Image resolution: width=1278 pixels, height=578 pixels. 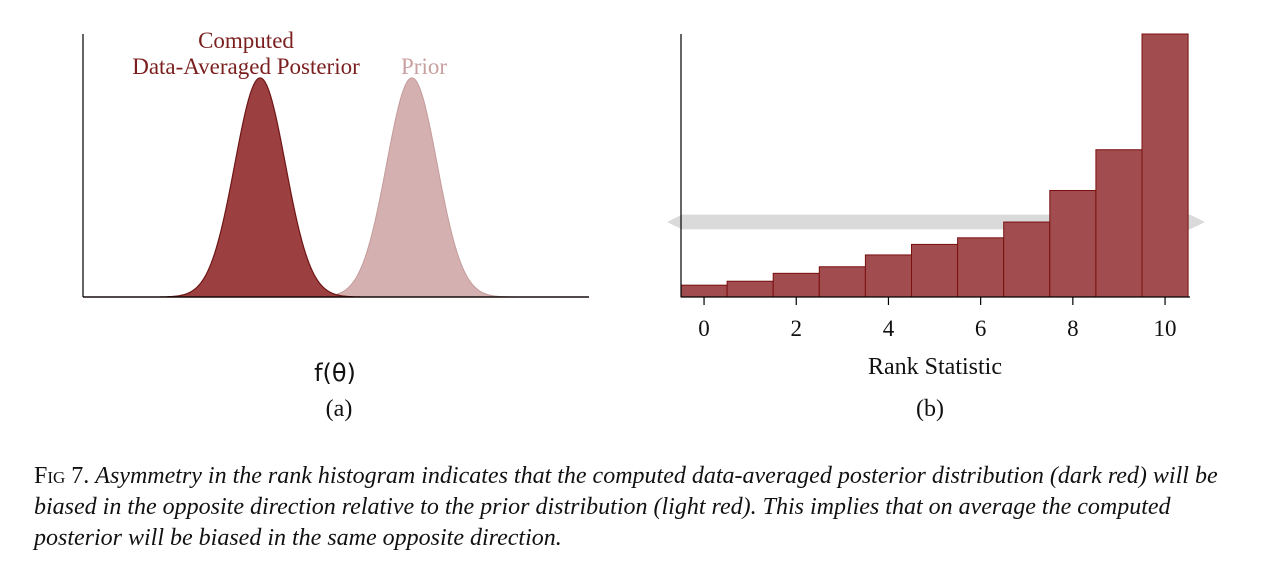 I want to click on x-tick-label-2: 2, so click(x=797, y=328).